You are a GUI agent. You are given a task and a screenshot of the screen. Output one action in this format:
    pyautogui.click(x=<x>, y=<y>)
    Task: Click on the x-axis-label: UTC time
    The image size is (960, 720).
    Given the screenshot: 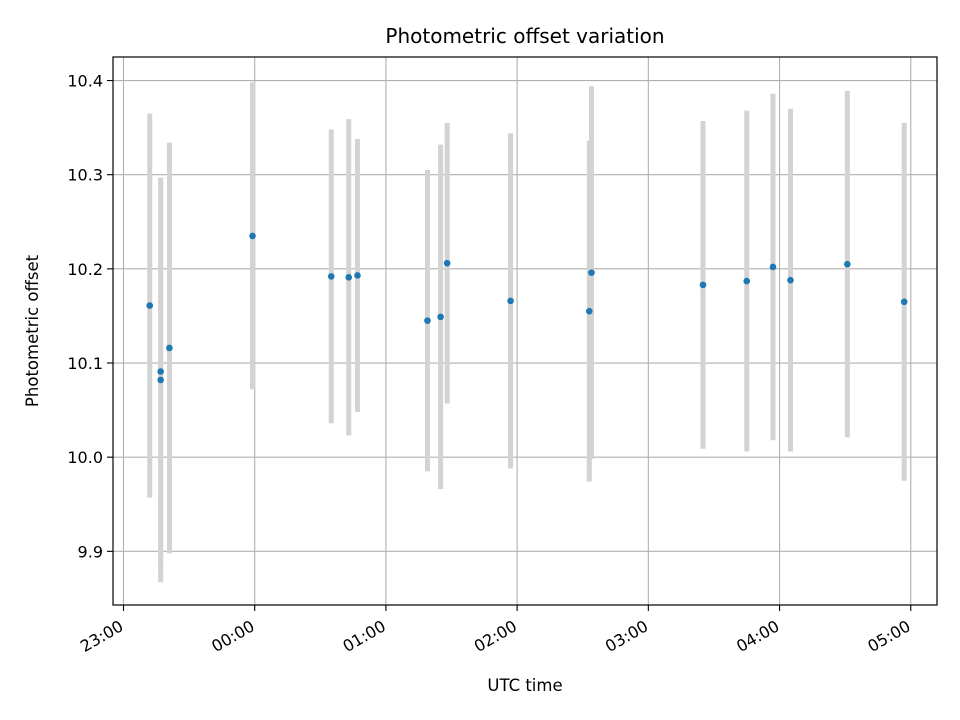 What is the action you would take?
    pyautogui.click(x=524, y=685)
    